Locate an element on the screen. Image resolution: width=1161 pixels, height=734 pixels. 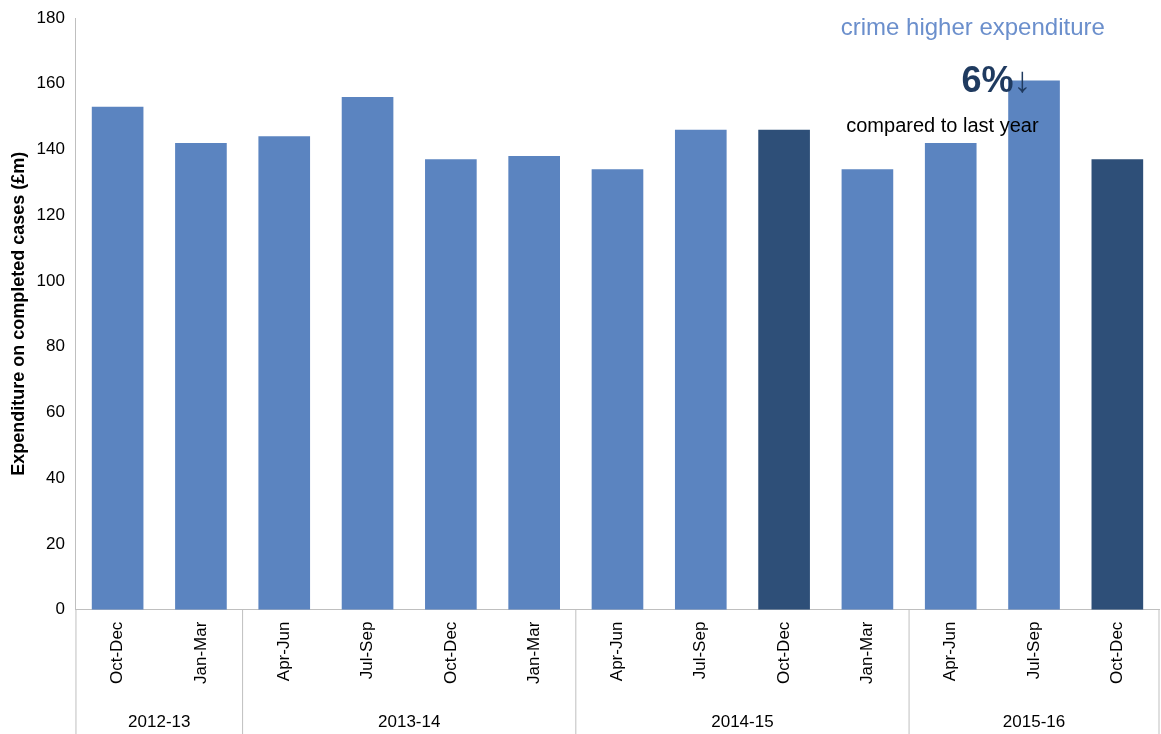
y-tick-label: 140 is located at coordinates (50, 149).